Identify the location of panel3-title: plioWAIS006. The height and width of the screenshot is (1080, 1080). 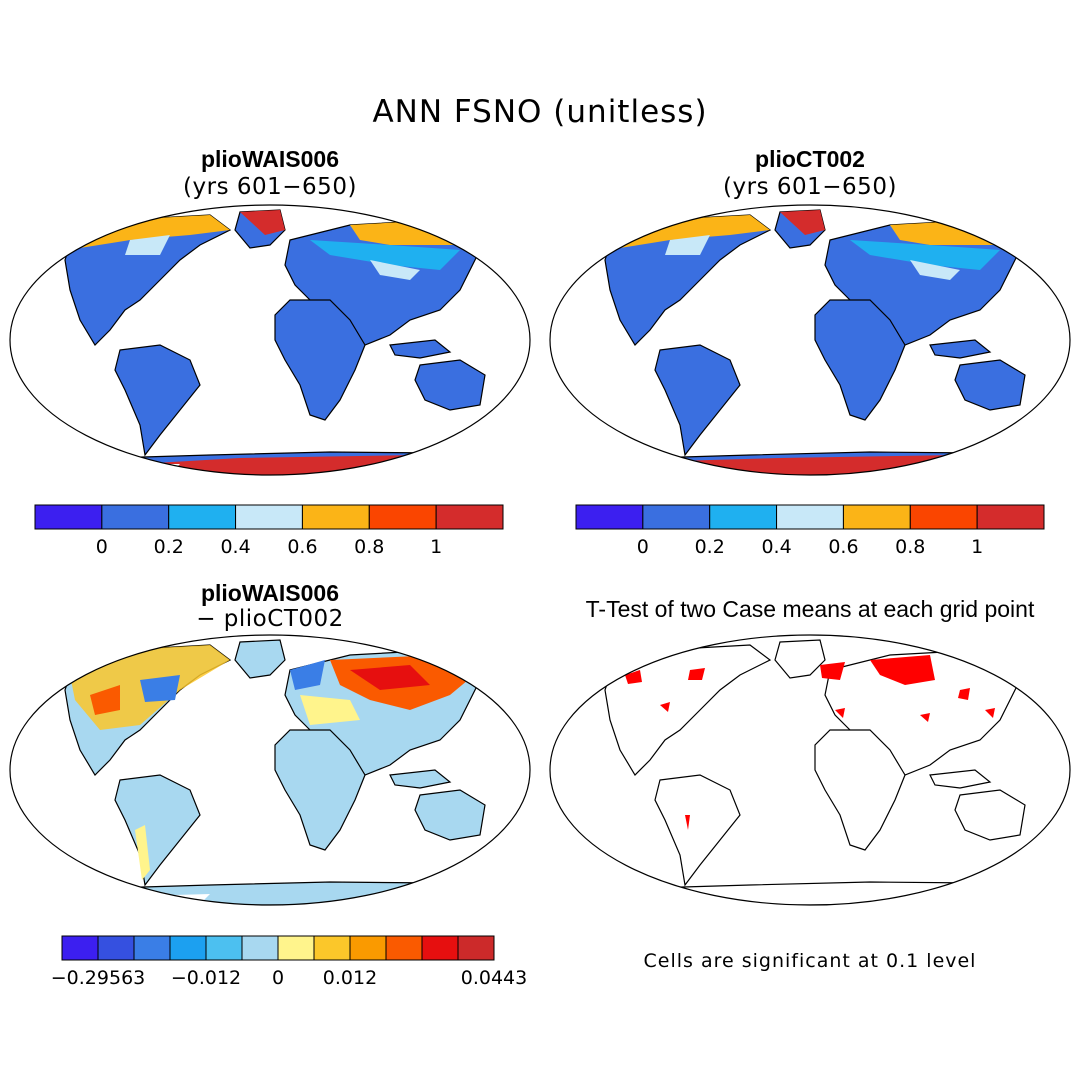
(270, 593).